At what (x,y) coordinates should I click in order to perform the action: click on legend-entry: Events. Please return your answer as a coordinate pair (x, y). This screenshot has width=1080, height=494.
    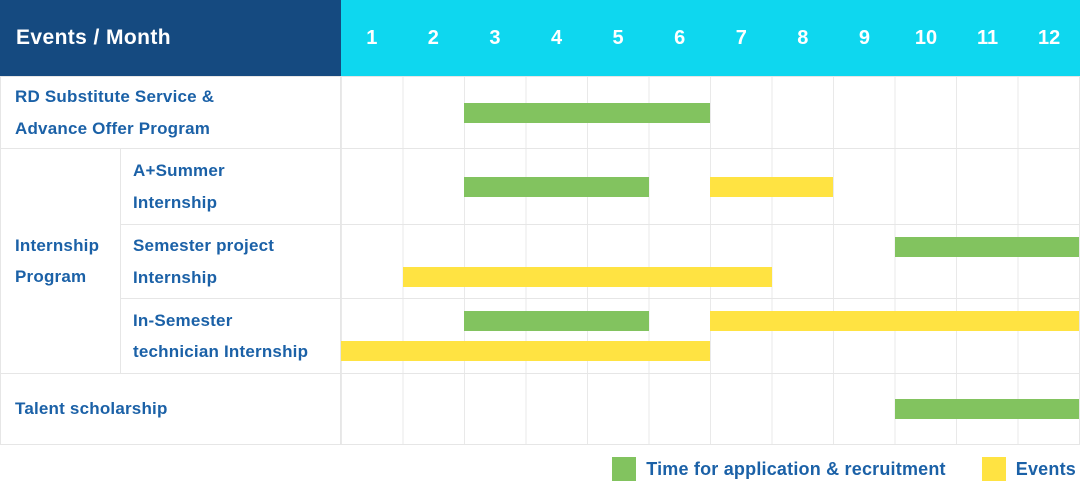
    Looking at the image, I should click on (1028, 469).